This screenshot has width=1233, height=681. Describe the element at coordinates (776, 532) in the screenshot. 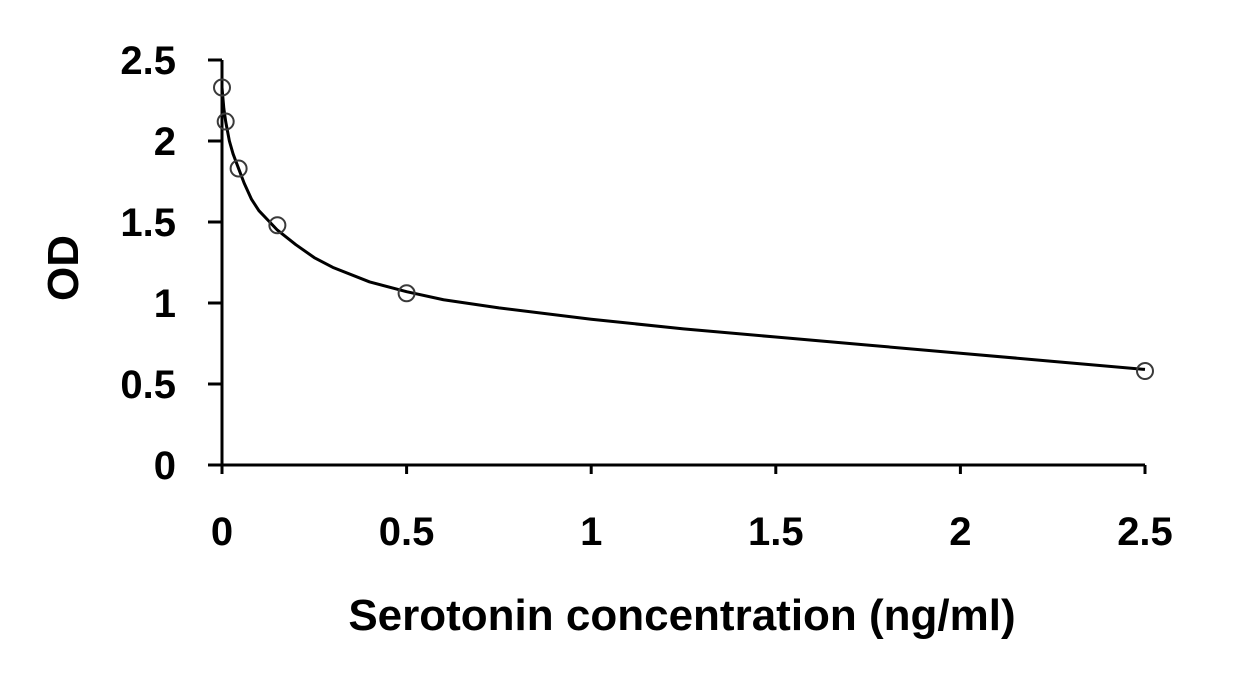

I see `x-tick-label: 1.5` at that location.